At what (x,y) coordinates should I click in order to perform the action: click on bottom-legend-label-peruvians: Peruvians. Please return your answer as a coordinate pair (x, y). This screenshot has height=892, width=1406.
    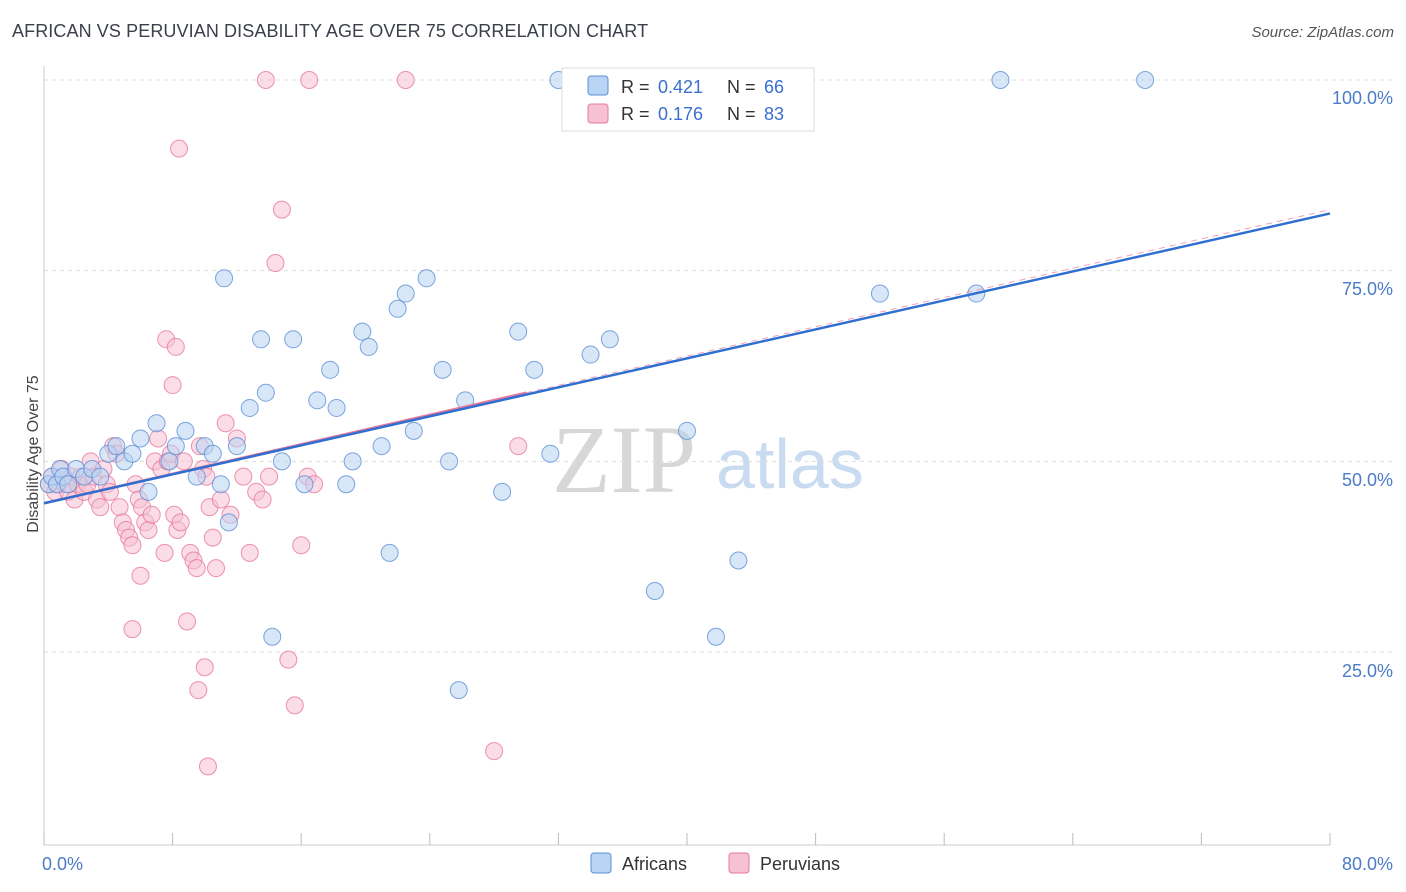
    Looking at the image, I should click on (800, 864).